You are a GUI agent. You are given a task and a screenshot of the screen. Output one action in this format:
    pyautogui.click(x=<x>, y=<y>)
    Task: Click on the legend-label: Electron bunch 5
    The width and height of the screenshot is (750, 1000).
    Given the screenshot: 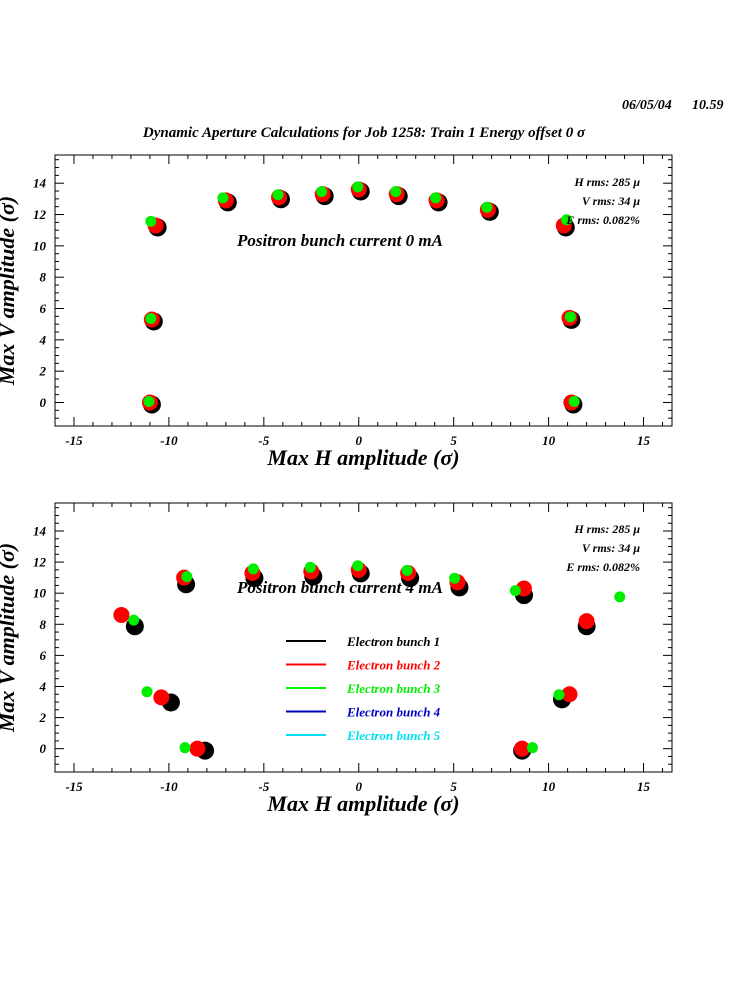 What is the action you would take?
    pyautogui.click(x=393, y=735)
    